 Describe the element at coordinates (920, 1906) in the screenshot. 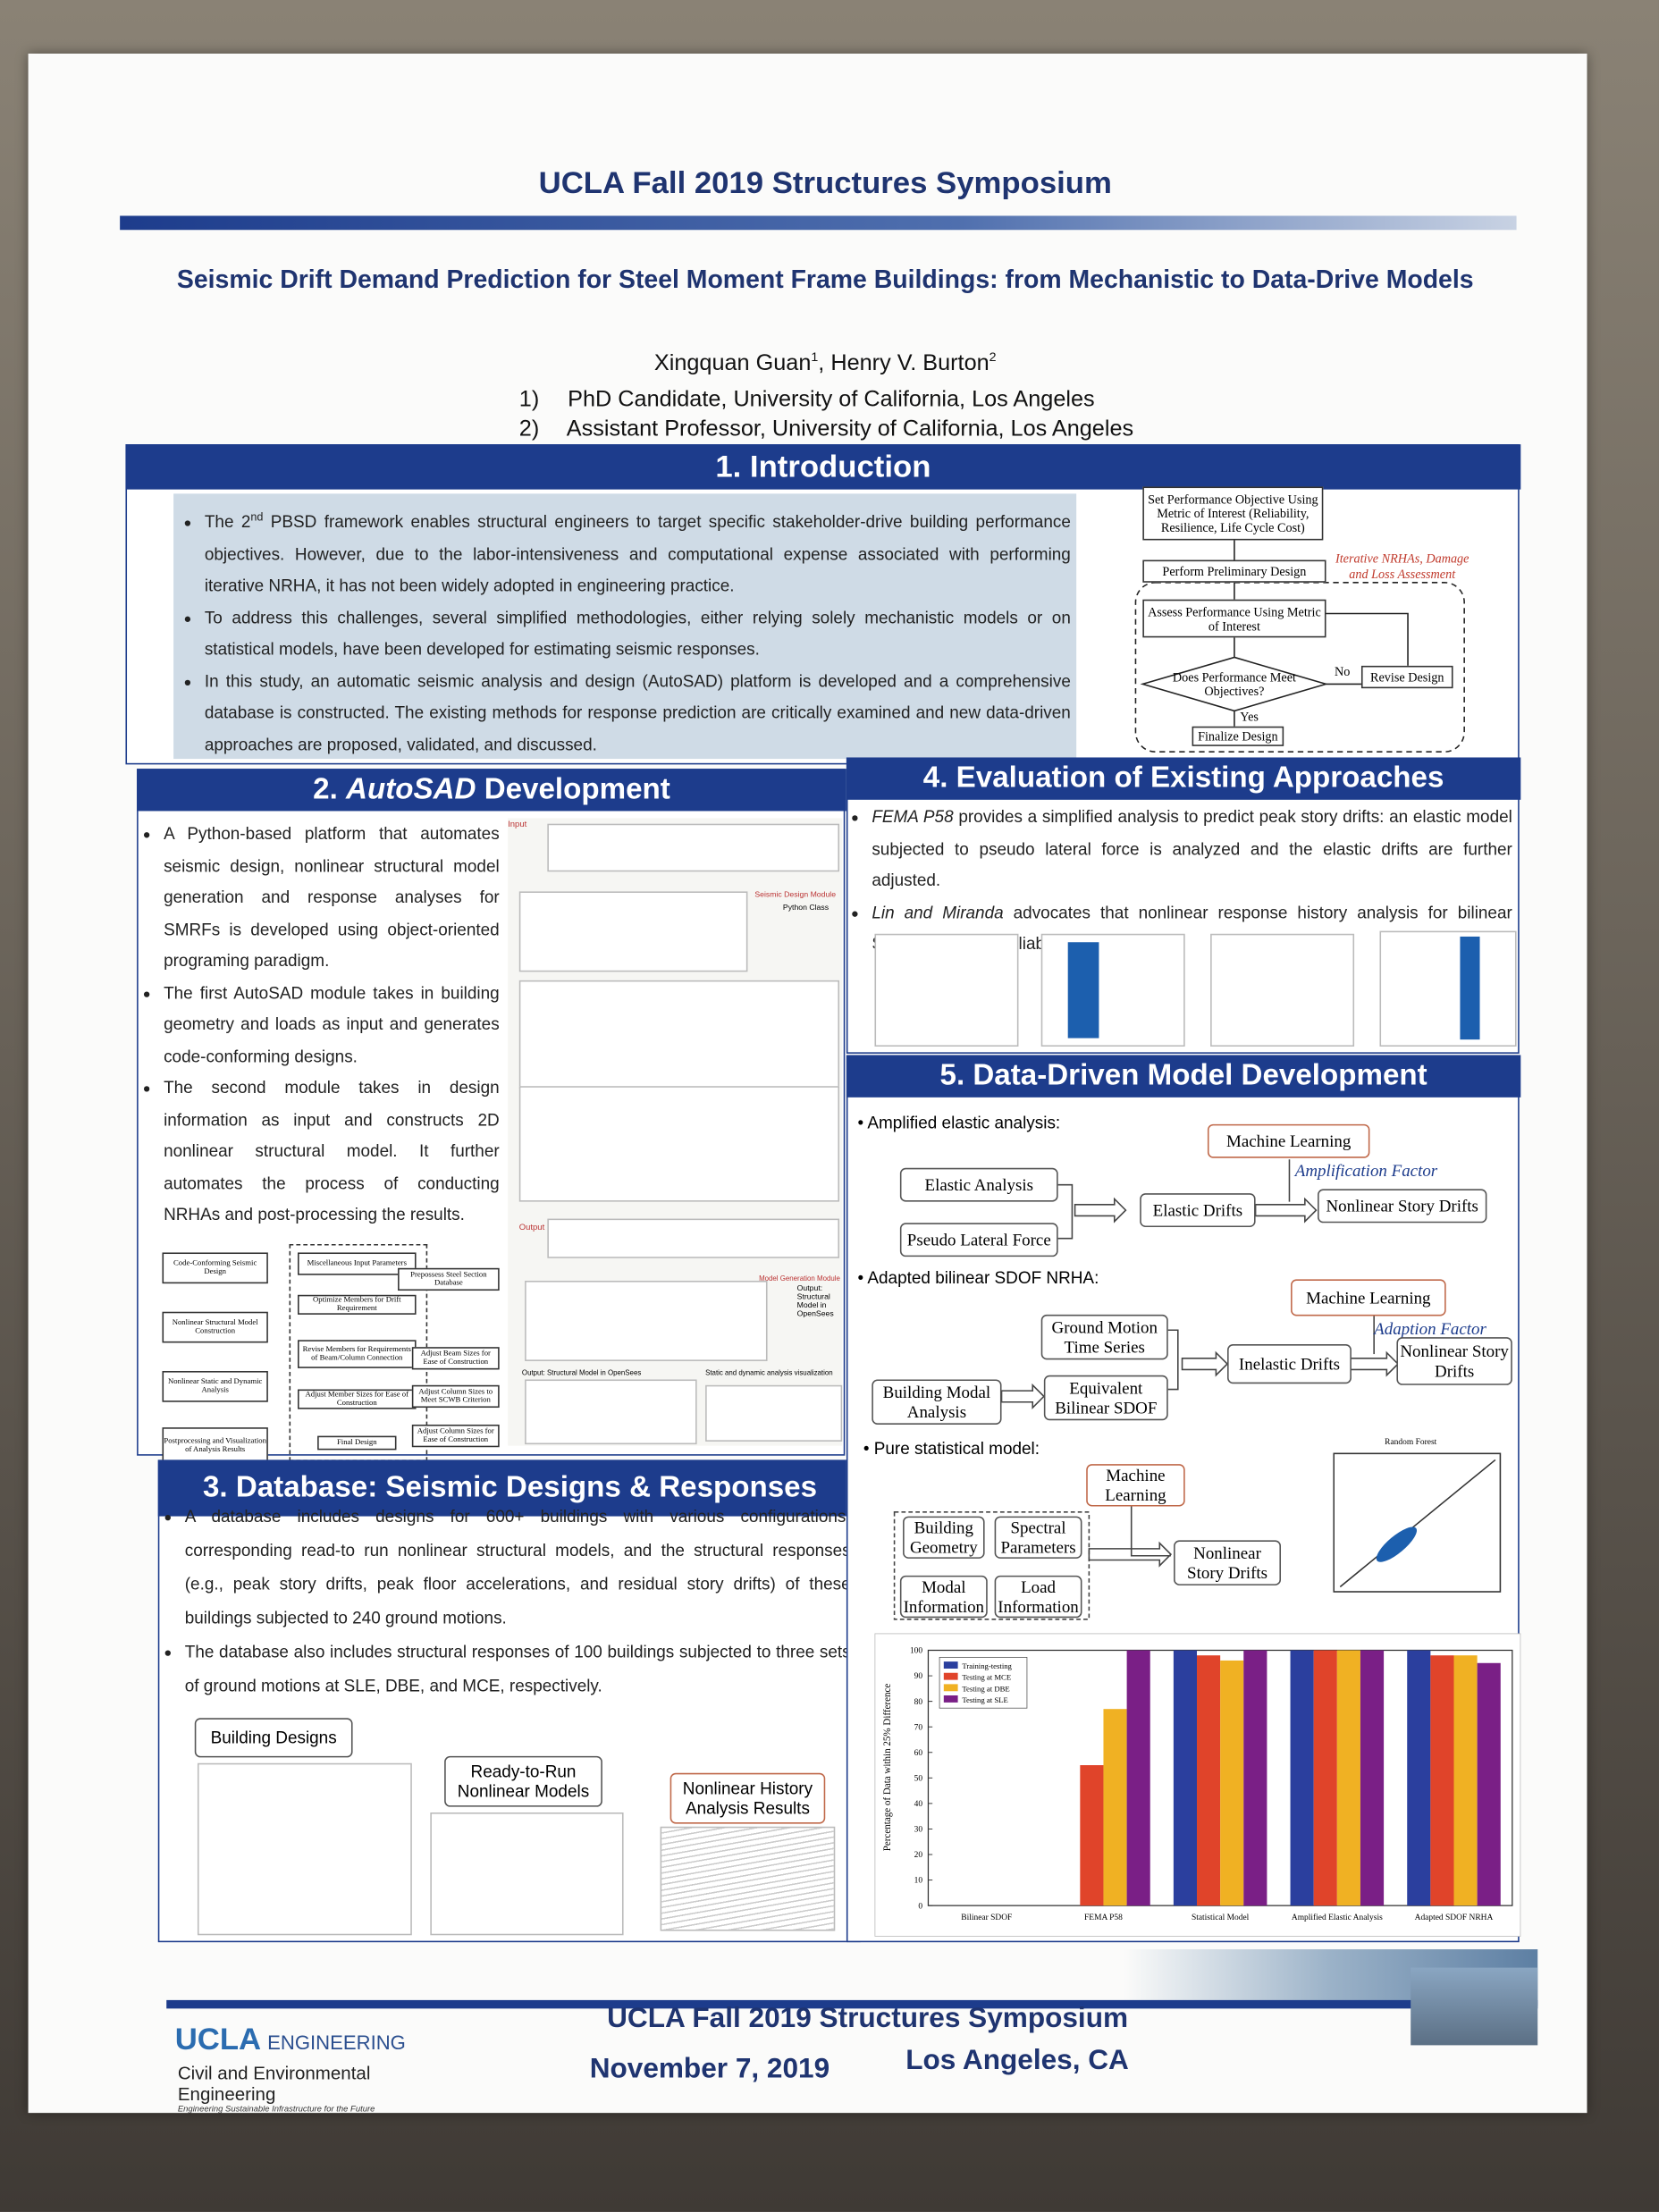

I see `y-tick-label: 0` at that location.